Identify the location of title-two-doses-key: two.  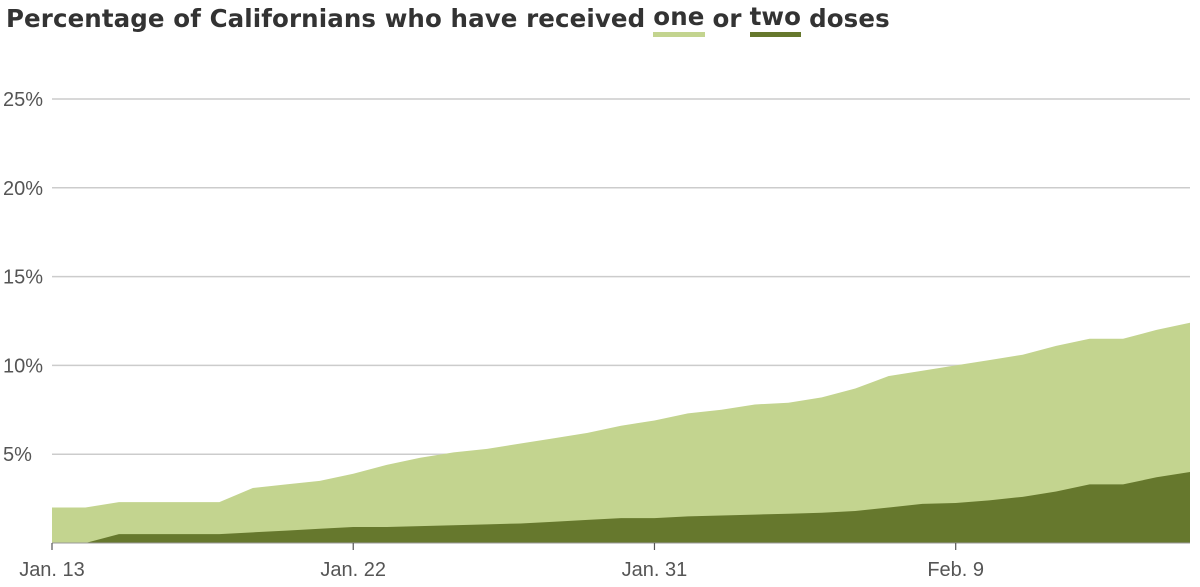
(775, 19).